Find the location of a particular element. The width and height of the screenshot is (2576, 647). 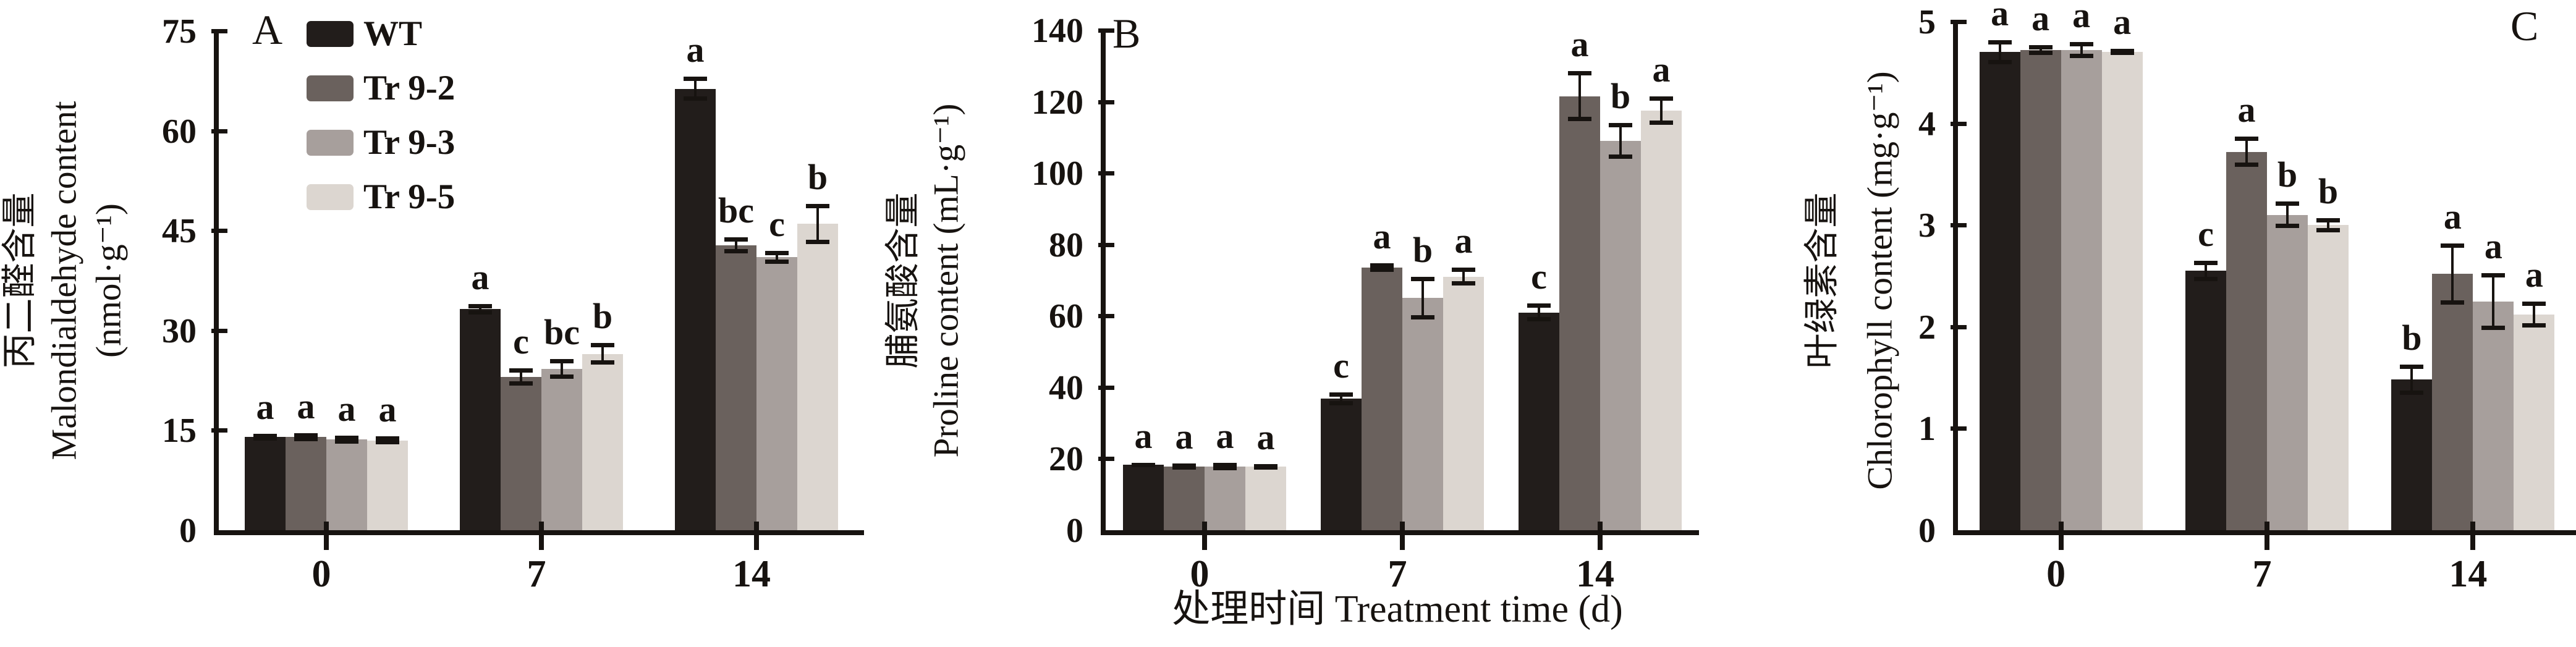

y-axis-tick-label: 80 is located at coordinates (1066, 245).